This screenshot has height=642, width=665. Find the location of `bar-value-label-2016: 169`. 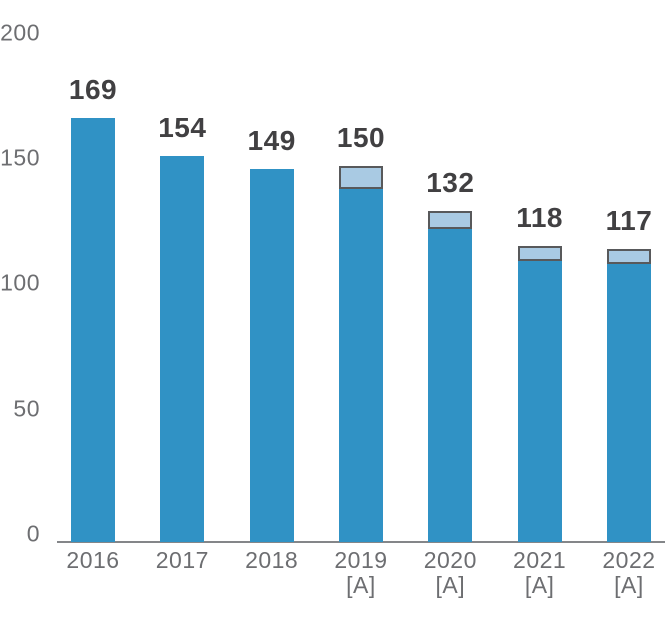

bar-value-label-2016: 169 is located at coordinates (93, 90).